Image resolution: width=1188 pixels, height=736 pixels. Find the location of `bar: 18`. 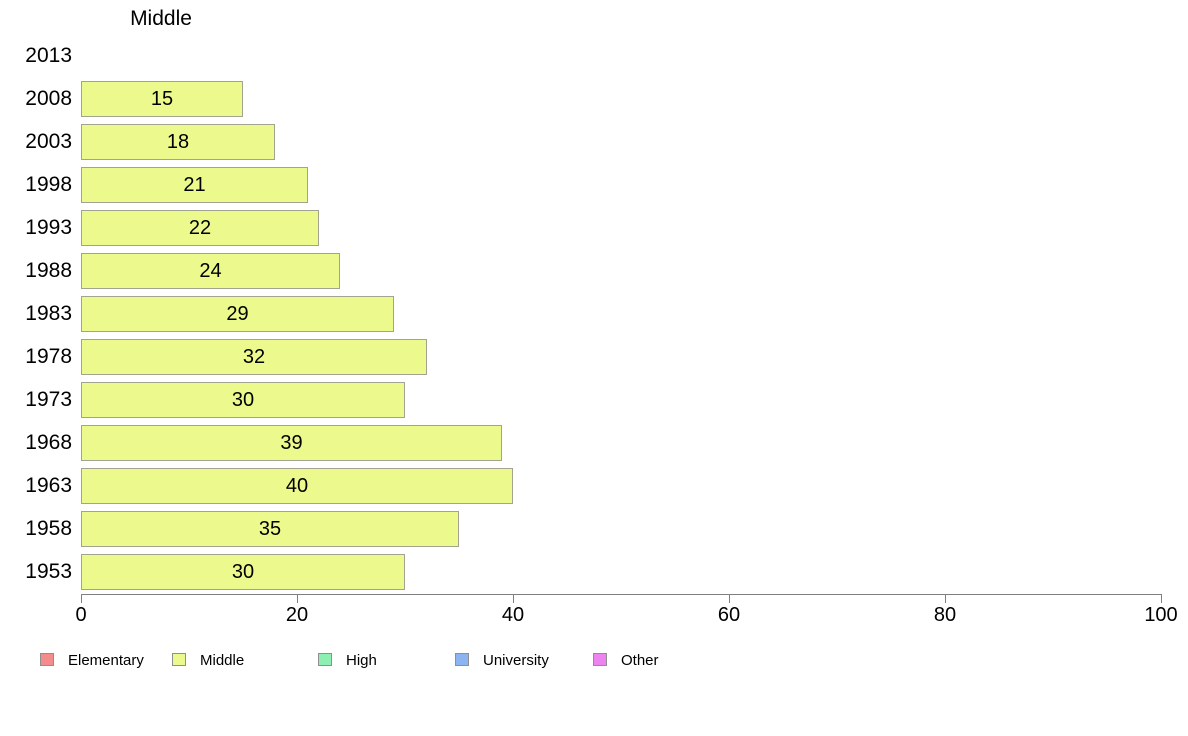

bar: 18 is located at coordinates (178, 142).